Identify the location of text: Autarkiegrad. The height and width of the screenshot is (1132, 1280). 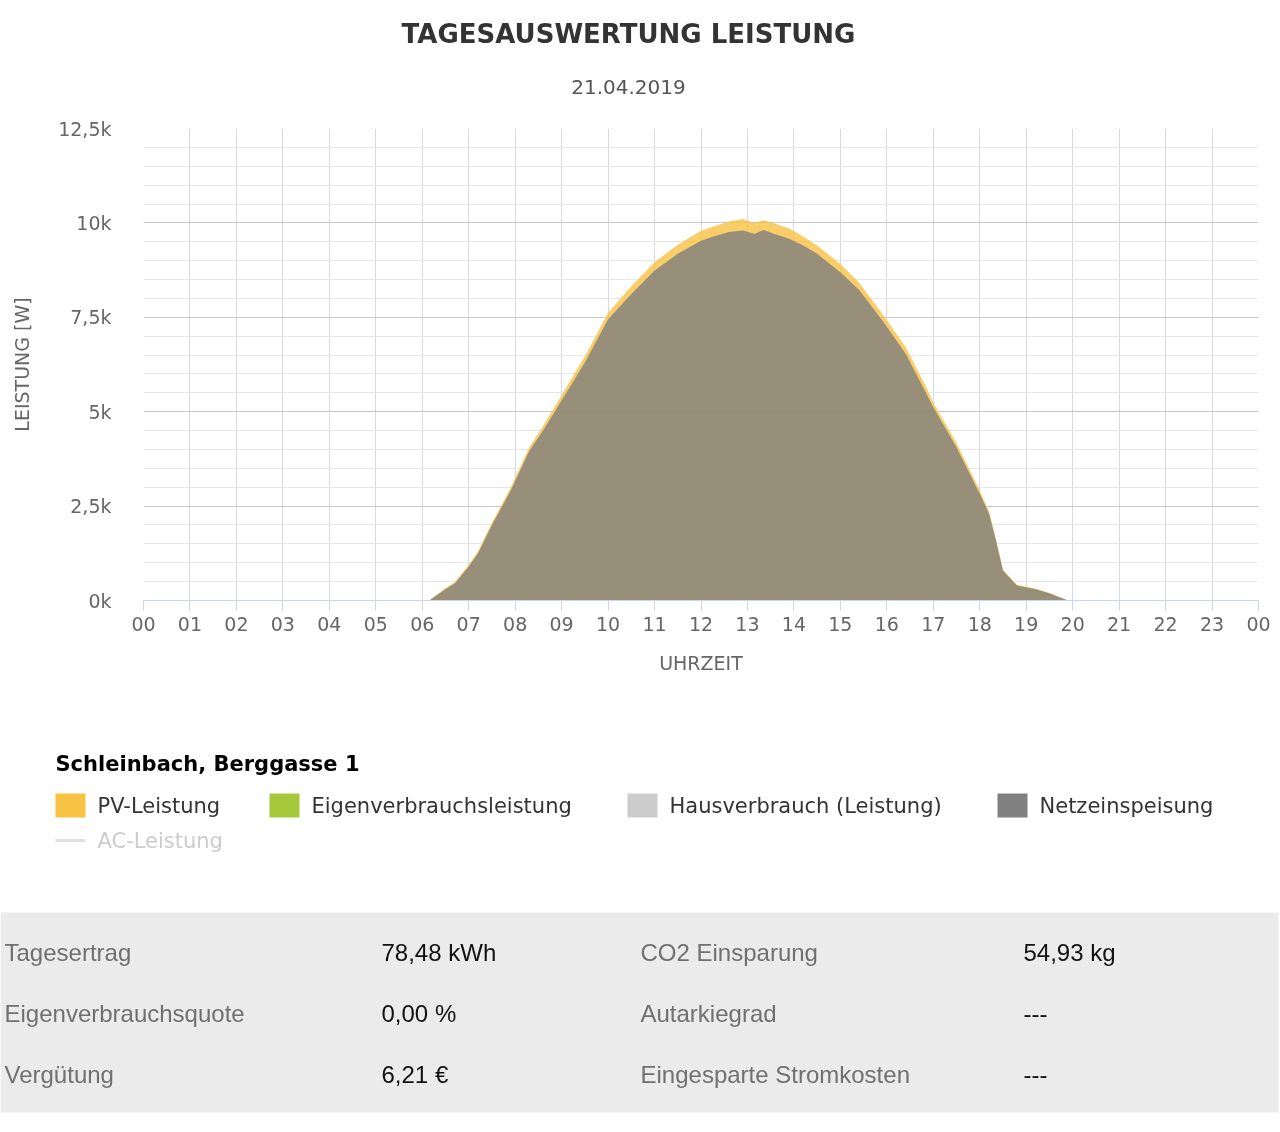
(708, 1013).